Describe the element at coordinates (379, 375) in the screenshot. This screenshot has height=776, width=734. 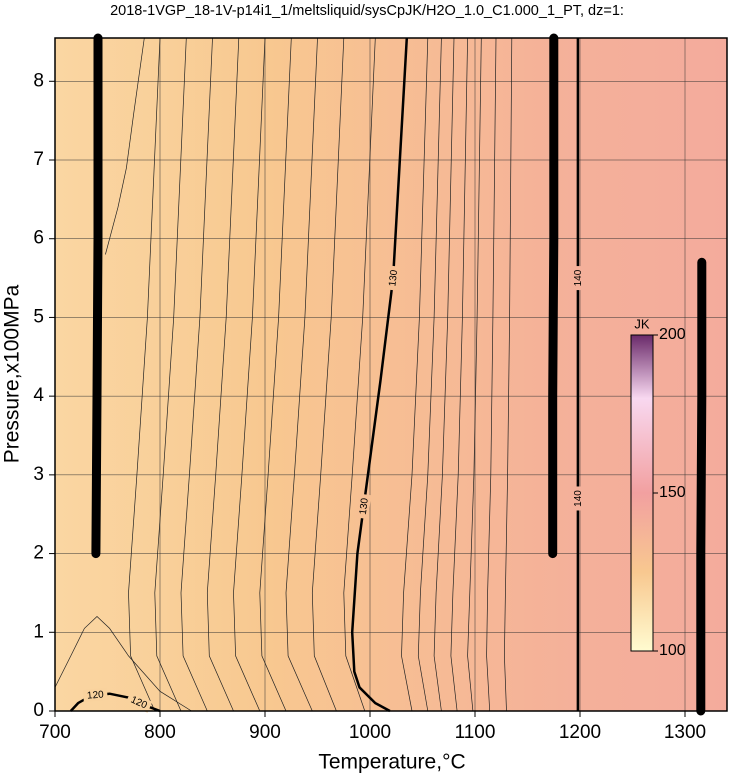
I see `labeled-contour` at that location.